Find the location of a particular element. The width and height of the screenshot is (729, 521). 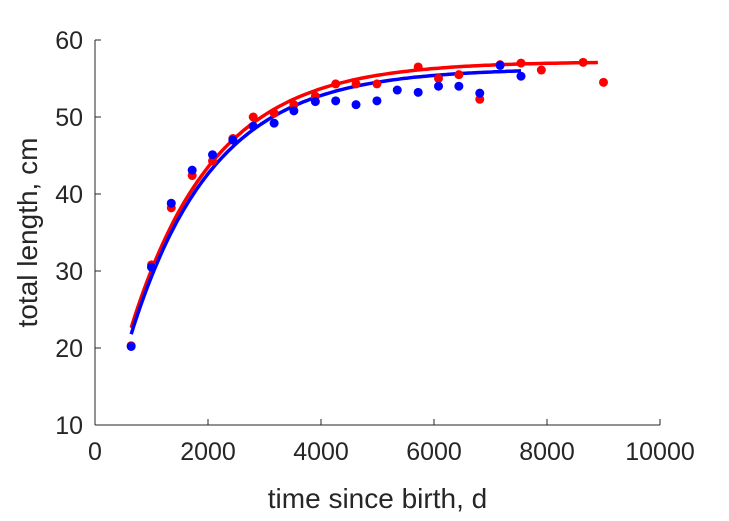

y-tick-label: 40 is located at coordinates (69, 195).